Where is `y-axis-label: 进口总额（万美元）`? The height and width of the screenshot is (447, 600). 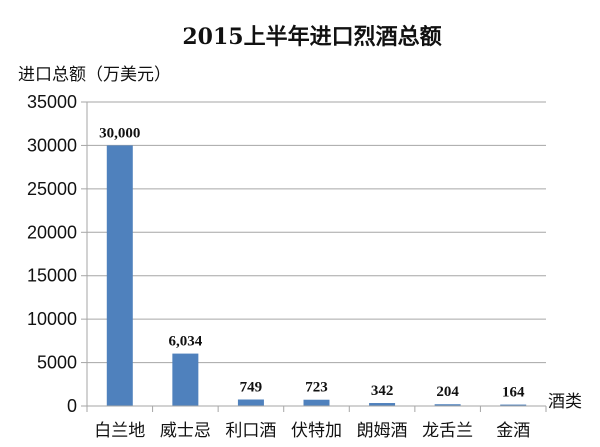
y-axis-label: 进口总额（万美元） is located at coordinates (94, 75).